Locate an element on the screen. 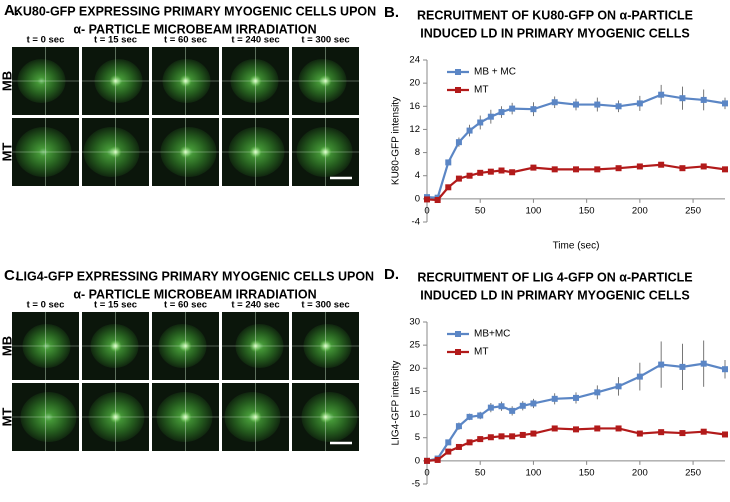 The width and height of the screenshot is (730, 502). legend-label: MB+MC is located at coordinates (492, 334).